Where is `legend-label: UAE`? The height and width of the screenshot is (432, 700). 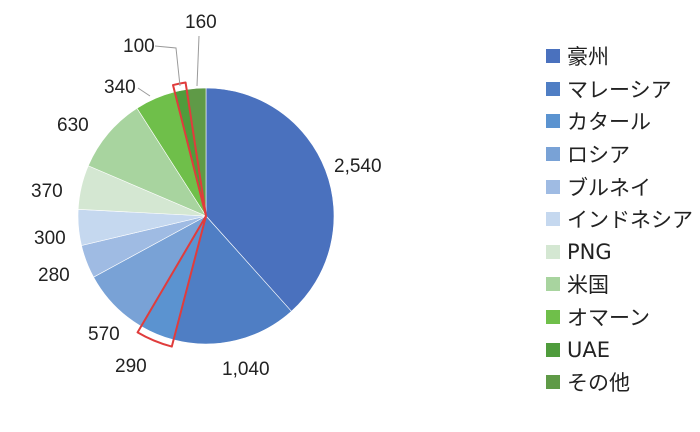
legend-label: UAE is located at coordinates (589, 349).